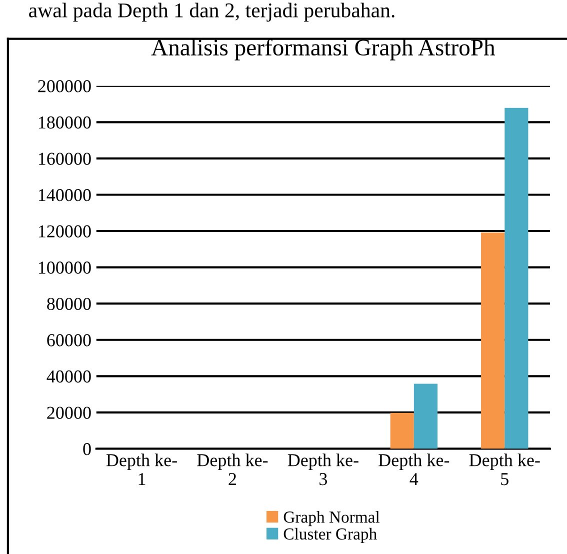 This screenshot has height=554, width=567. I want to click on legend-label: Cluster Graph, so click(330, 536).